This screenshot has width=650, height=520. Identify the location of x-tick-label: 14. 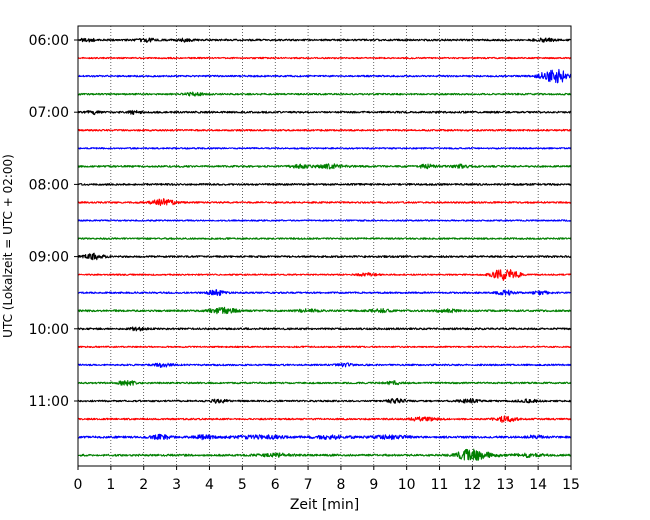
(538, 485).